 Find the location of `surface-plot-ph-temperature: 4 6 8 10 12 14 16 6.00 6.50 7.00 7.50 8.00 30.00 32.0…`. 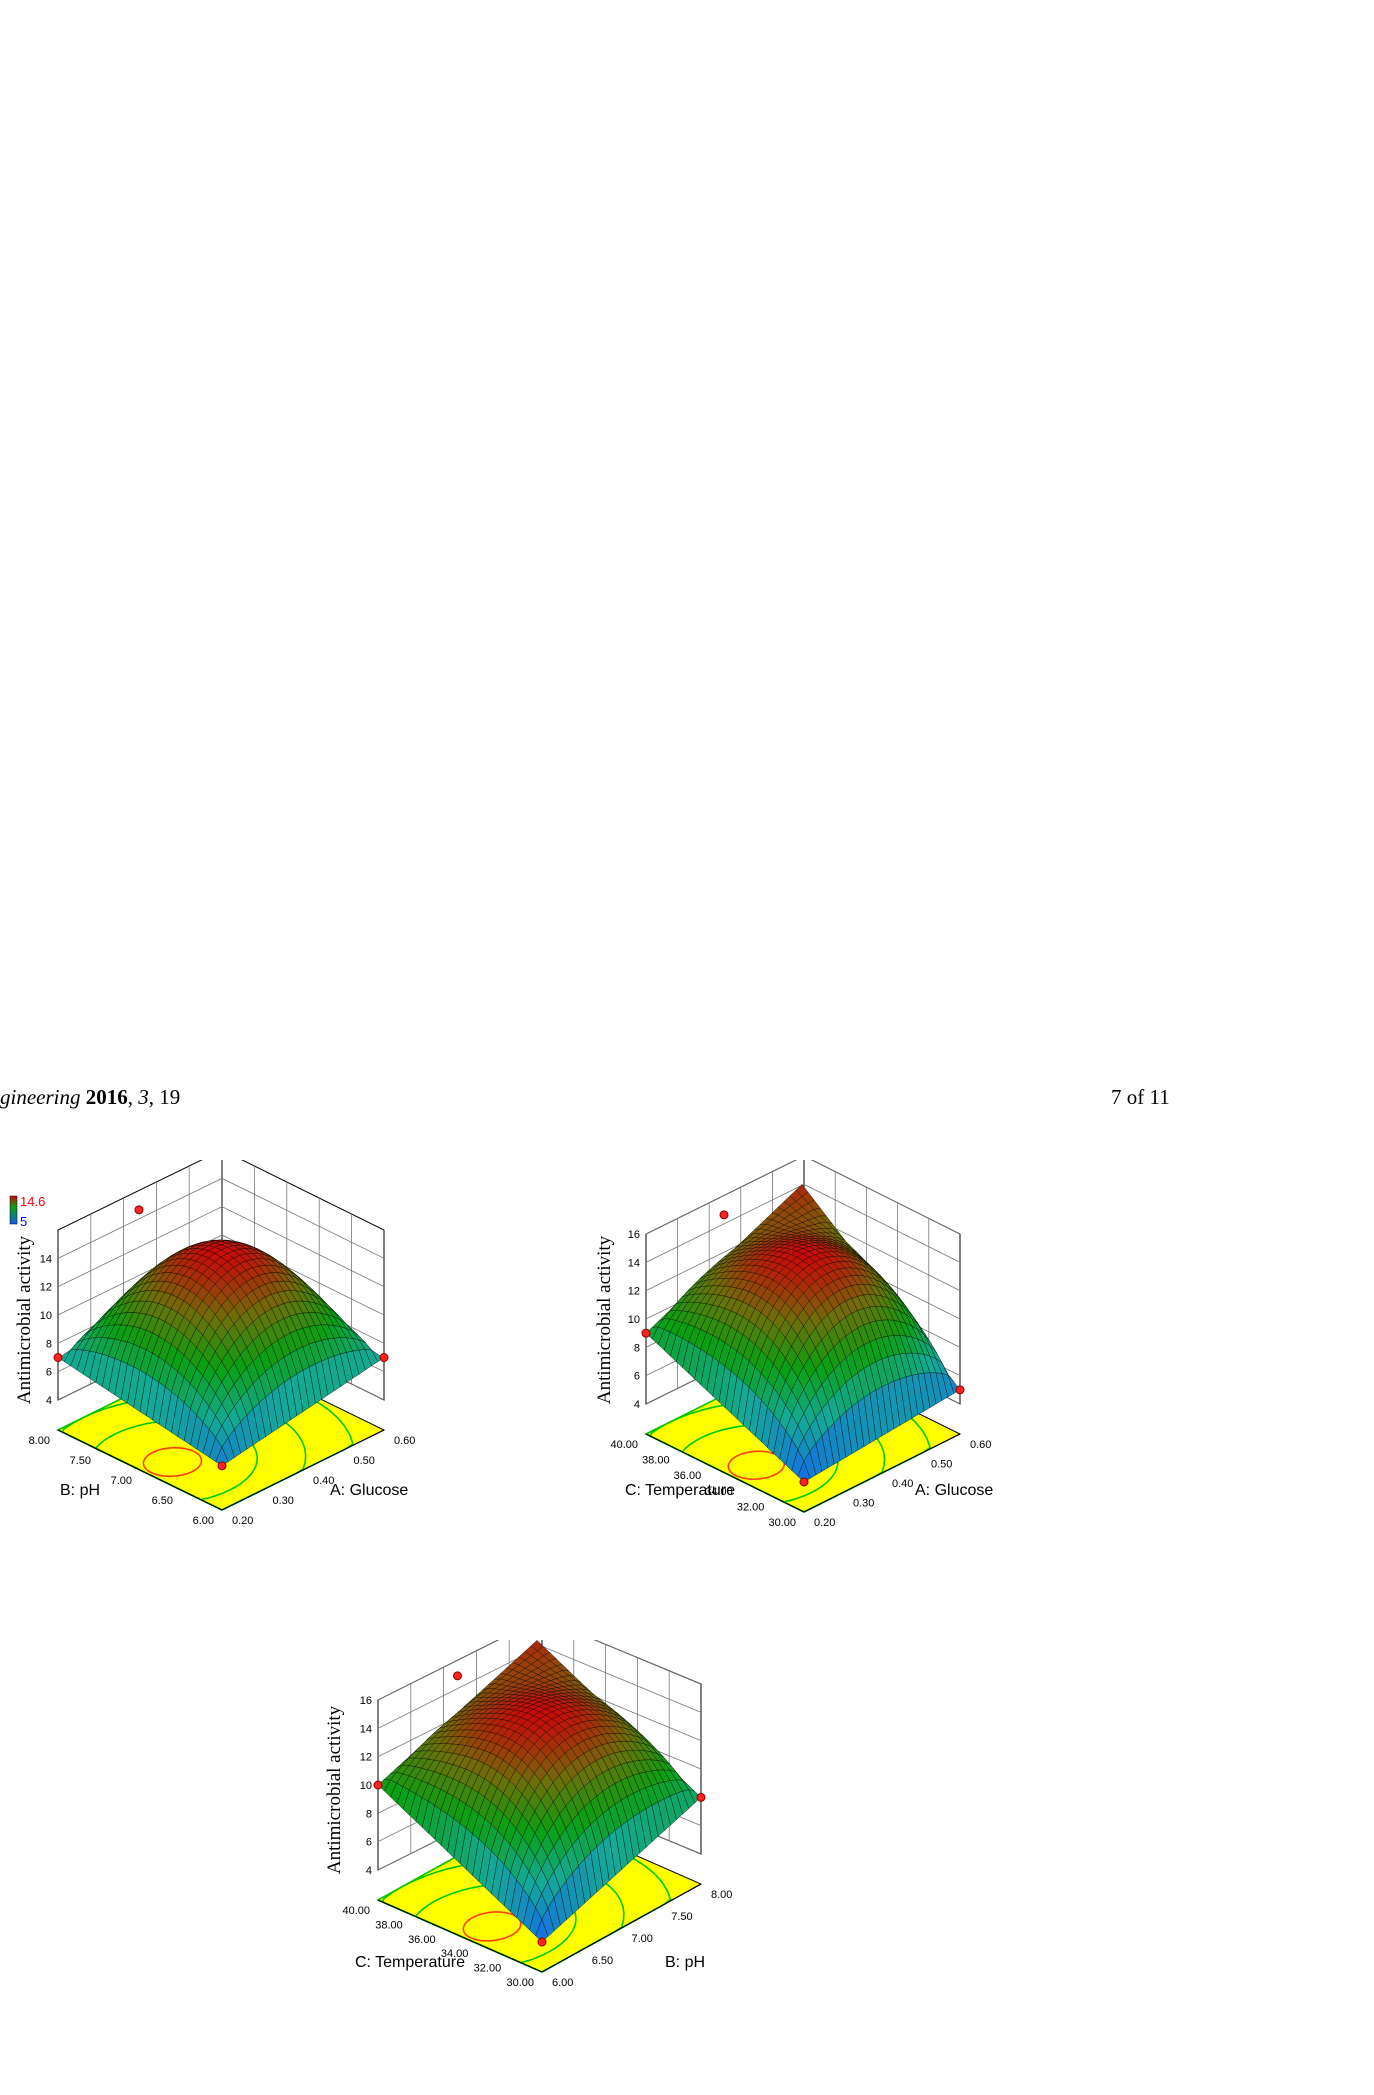

surface-plot-ph-temperature: 4 6 8 10 12 14 16 6.00 6.50 7.00 7.50 8.00 30.00 32.0… is located at coordinates (528, 1814).